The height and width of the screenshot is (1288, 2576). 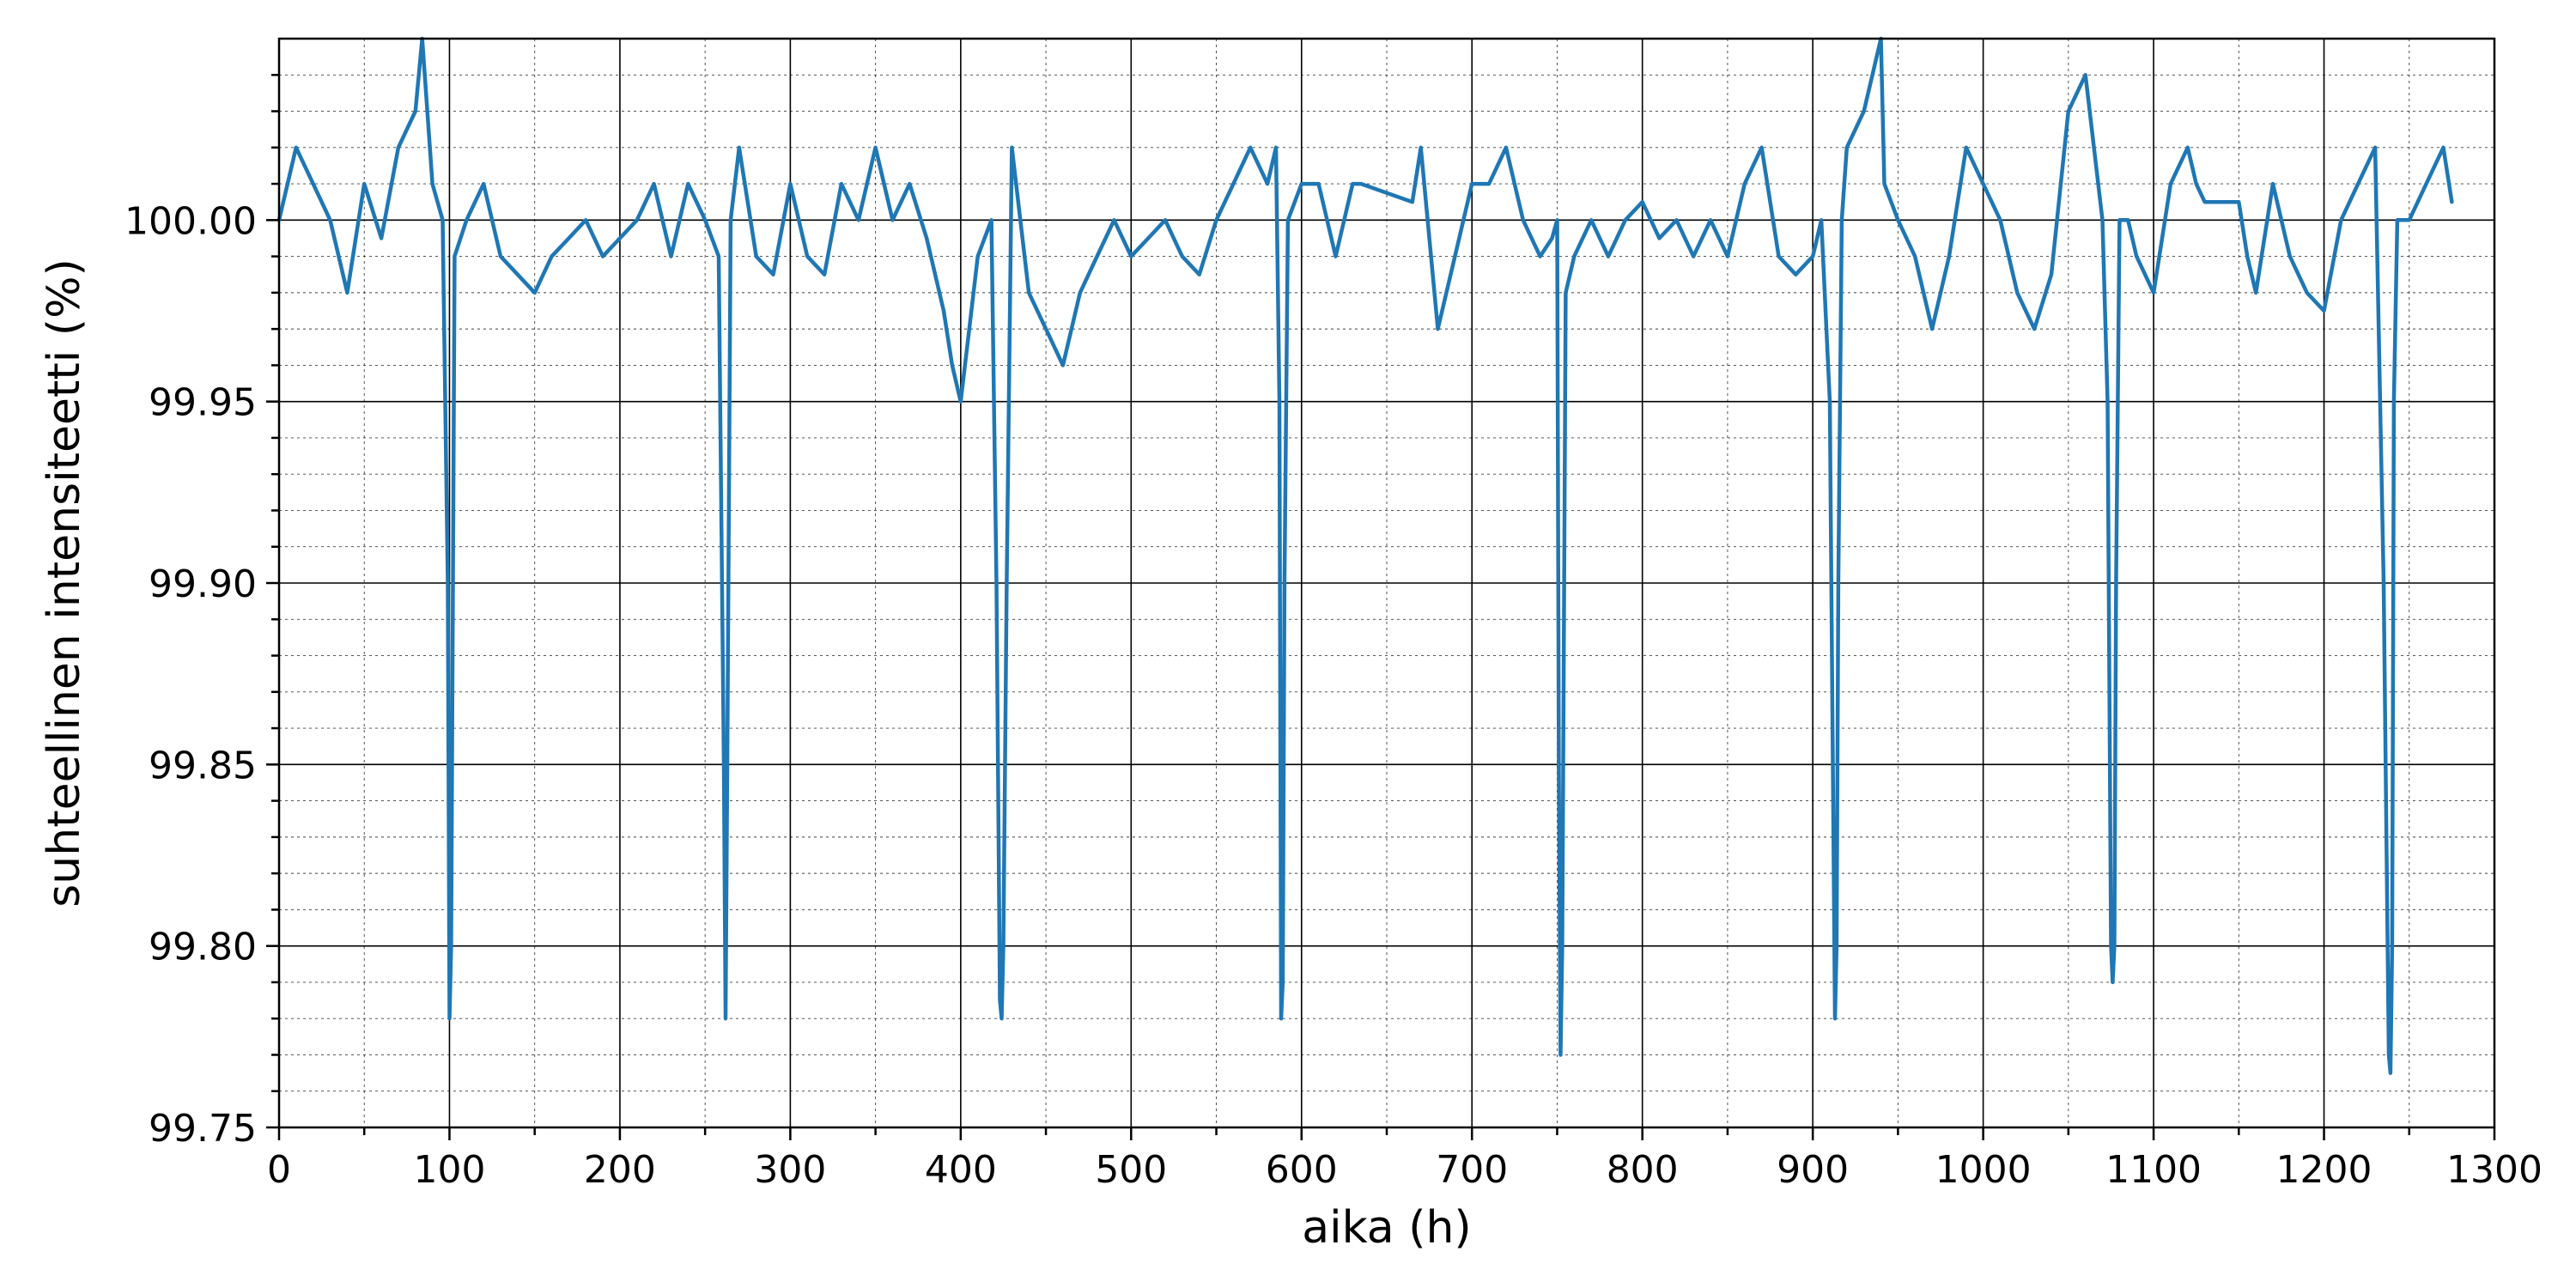 What do you see at coordinates (203, 584) in the screenshot?
I see `y-tick-label: 99.90` at bounding box center [203, 584].